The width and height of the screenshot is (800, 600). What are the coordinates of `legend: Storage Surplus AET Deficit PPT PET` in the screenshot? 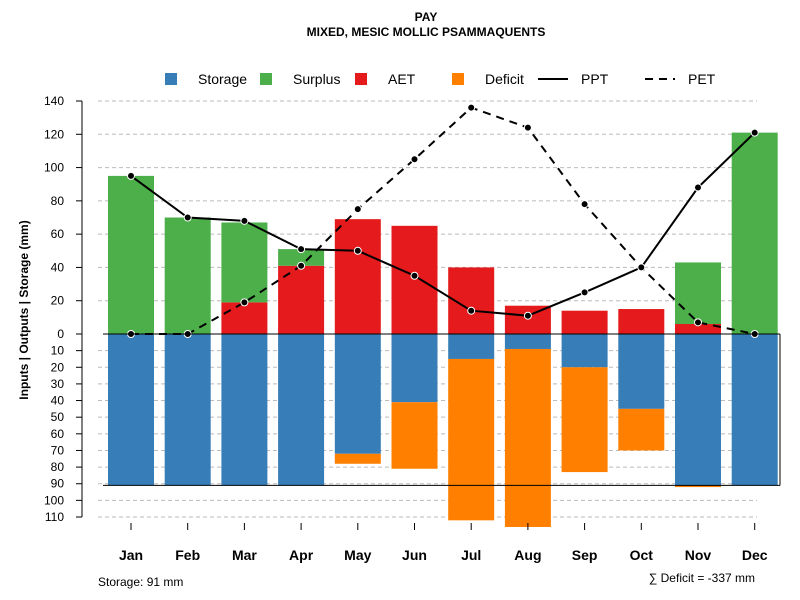 It's located at (440, 79).